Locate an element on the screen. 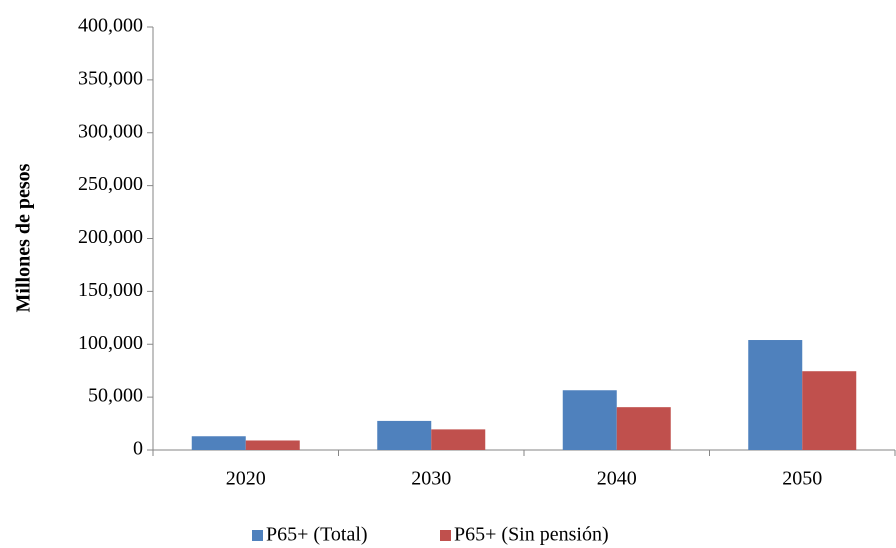 This screenshot has width=896, height=548. legend-label: P65+ (Sin pensión) is located at coordinates (531, 535).